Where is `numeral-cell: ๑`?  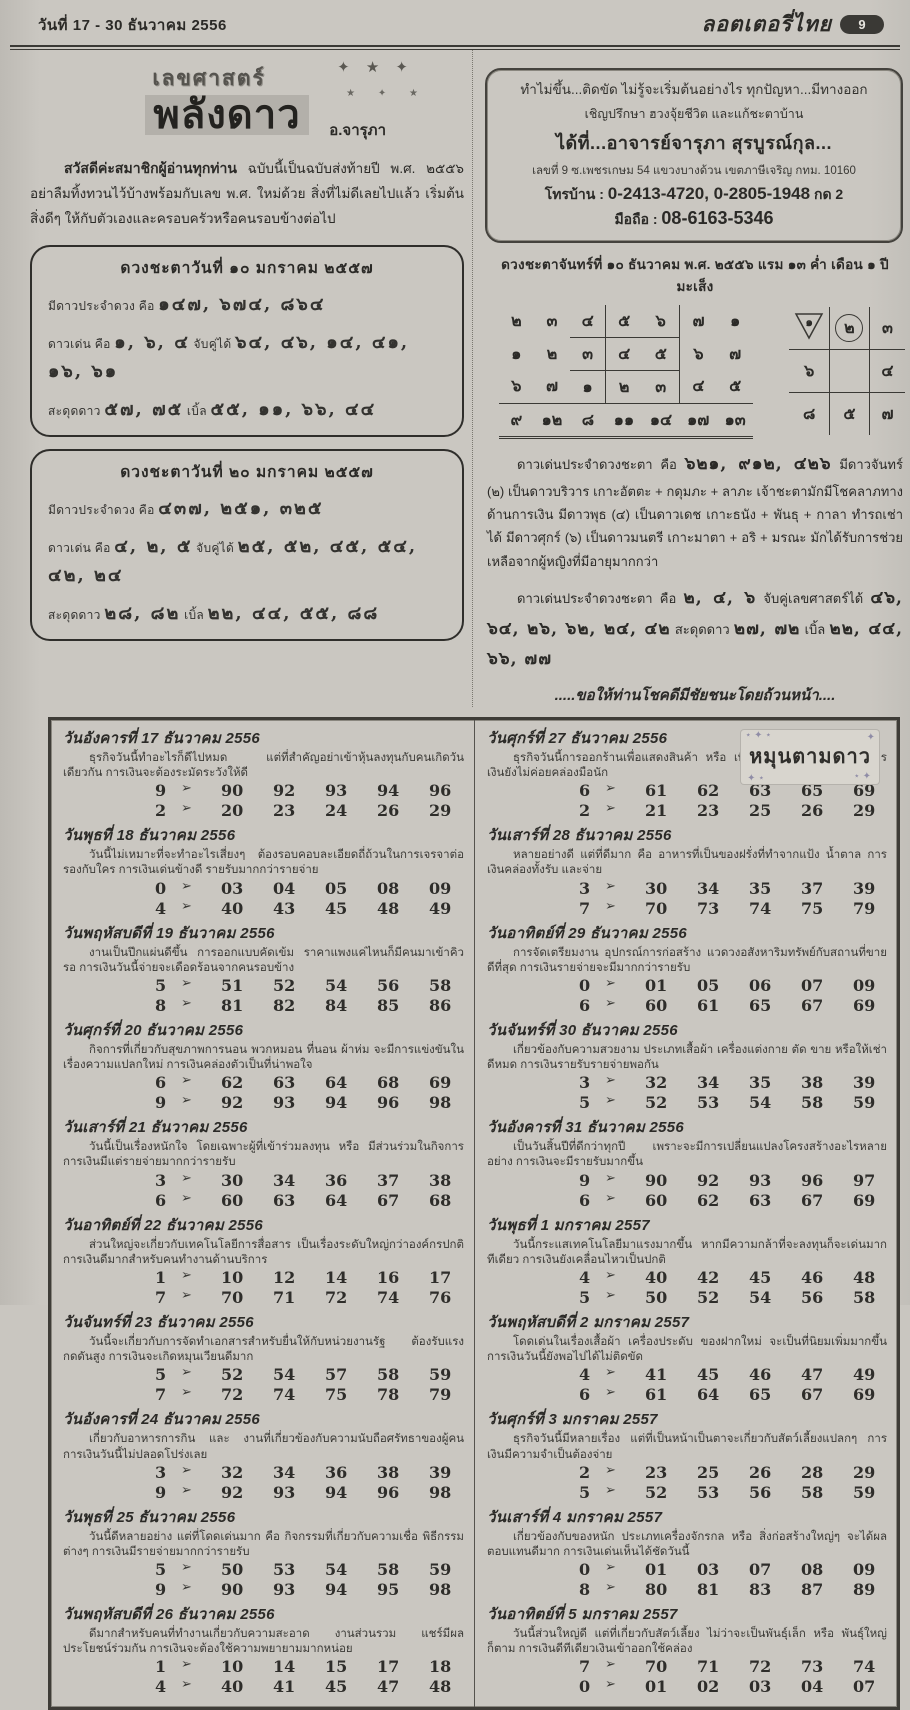 numeral-cell: ๑ is located at coordinates (516, 353).